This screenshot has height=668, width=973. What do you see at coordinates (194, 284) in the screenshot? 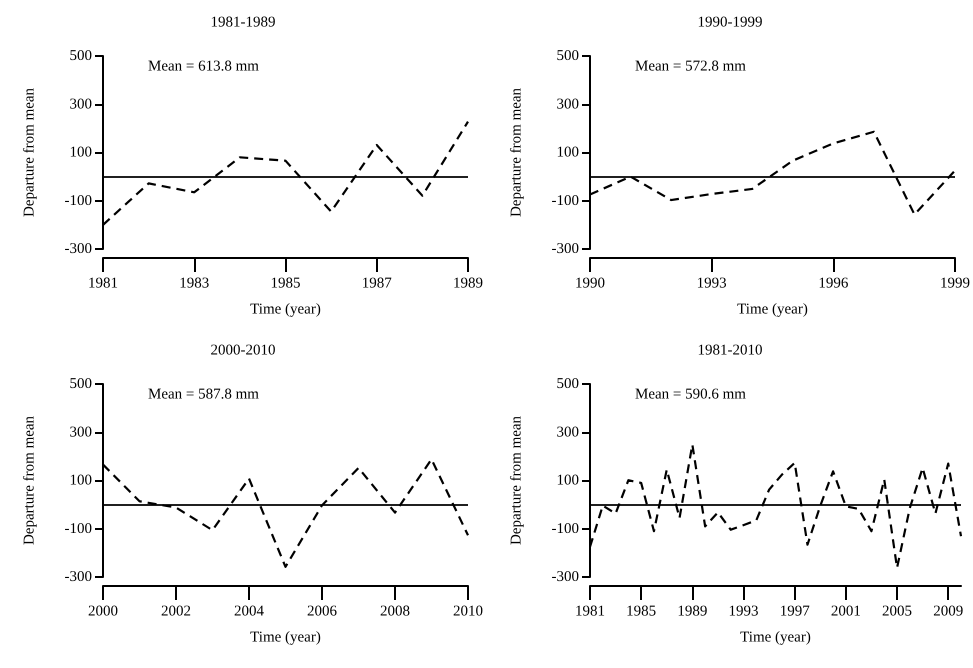
I see `x-tick-label: 1983` at bounding box center [194, 284].